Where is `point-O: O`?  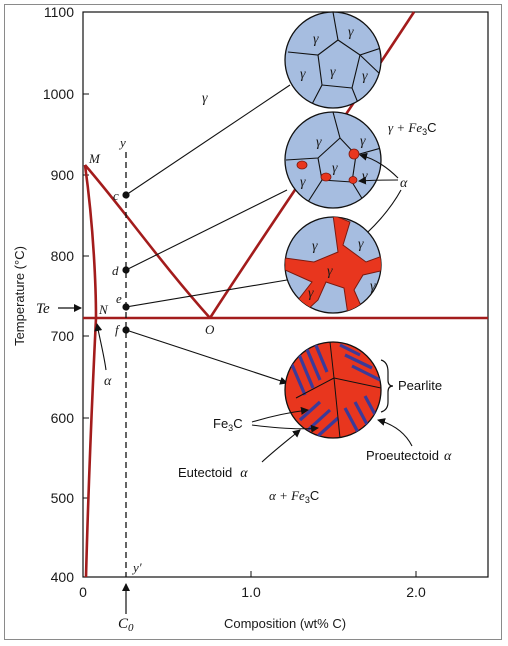 point-O: O is located at coordinates (210, 329).